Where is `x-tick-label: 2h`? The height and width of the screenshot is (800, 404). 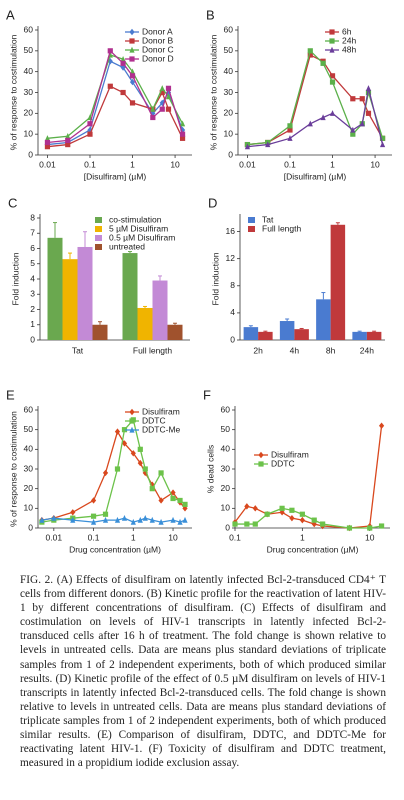
x-tick-label: 2h is located at coordinates (258, 350).